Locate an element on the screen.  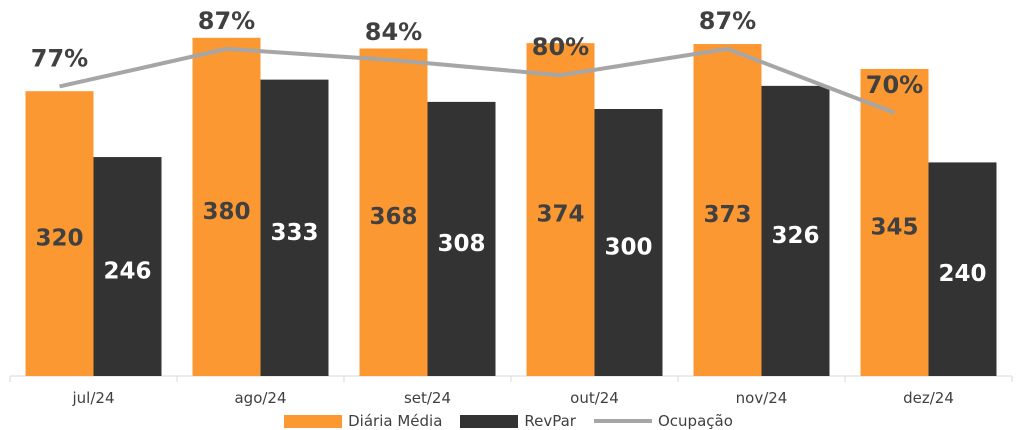
legend-label-diaria-media: Diária Média is located at coordinates (395, 421).